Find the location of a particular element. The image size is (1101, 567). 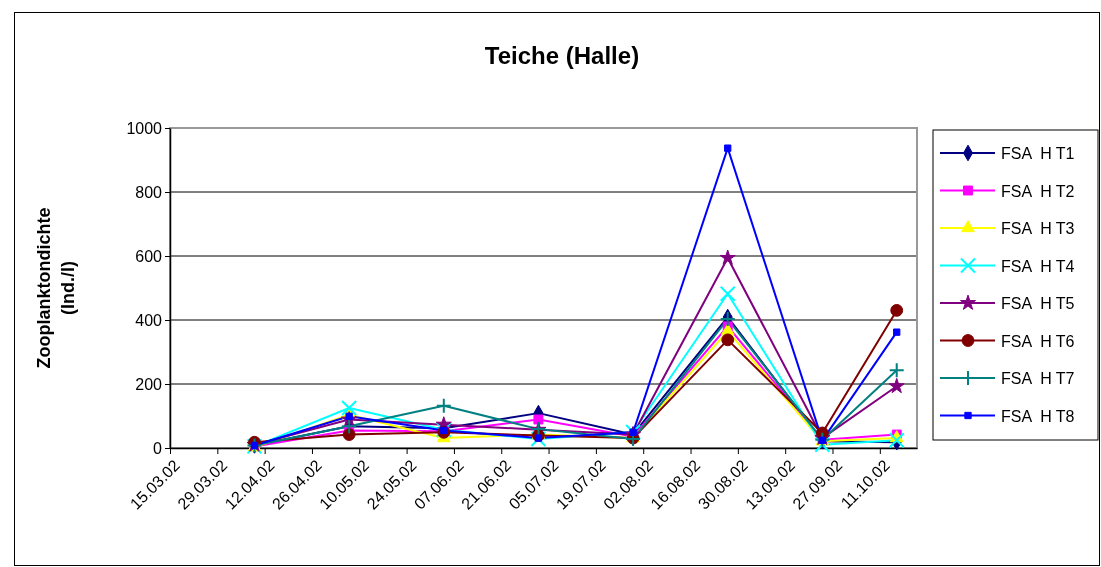

y-tick-label: 800 is located at coordinates (149, 192).